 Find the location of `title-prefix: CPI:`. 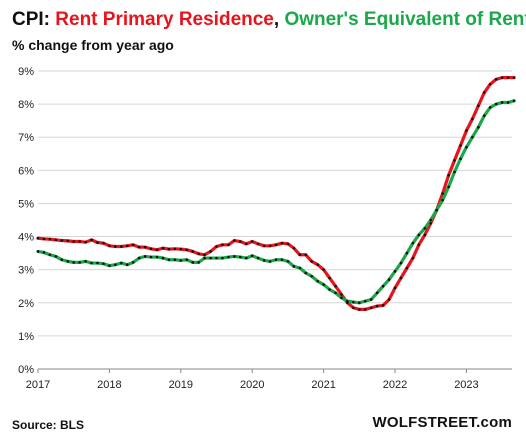

title-prefix: CPI: is located at coordinates (34, 19).